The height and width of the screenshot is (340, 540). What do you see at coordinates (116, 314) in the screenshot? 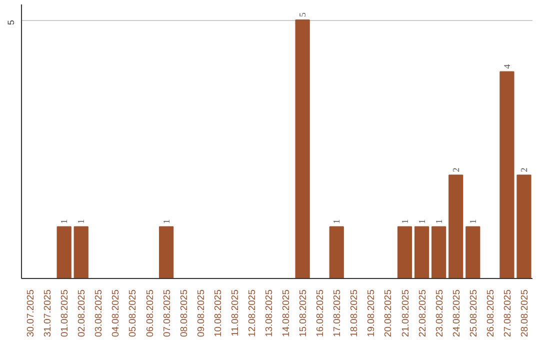
I see `x-tick-label: 04.08.2025` at bounding box center [116, 314].